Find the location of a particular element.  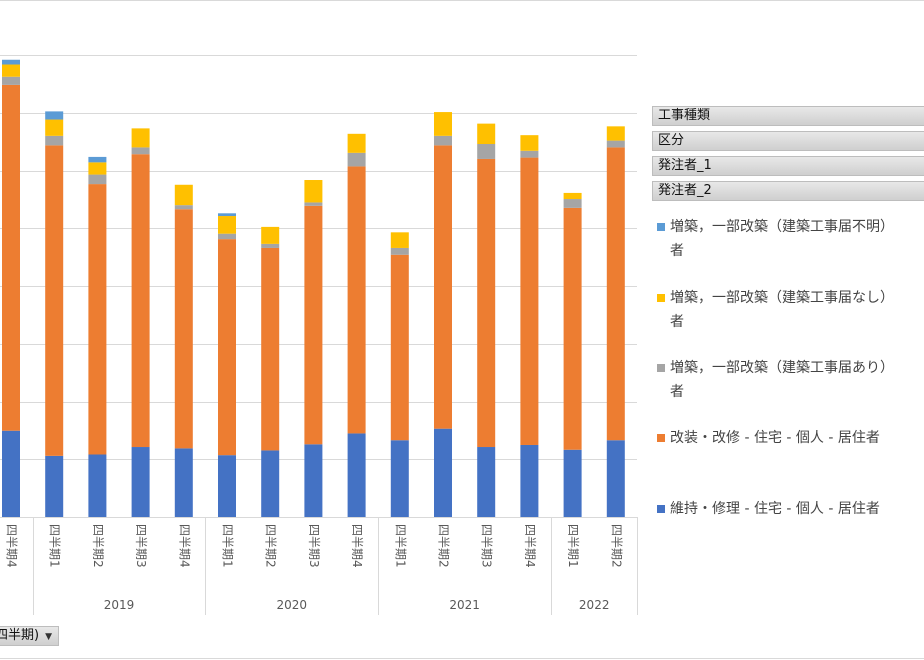

legend-label: 改装・改修 - 住宅 - 個人 - 居住者 is located at coordinates (775, 438).